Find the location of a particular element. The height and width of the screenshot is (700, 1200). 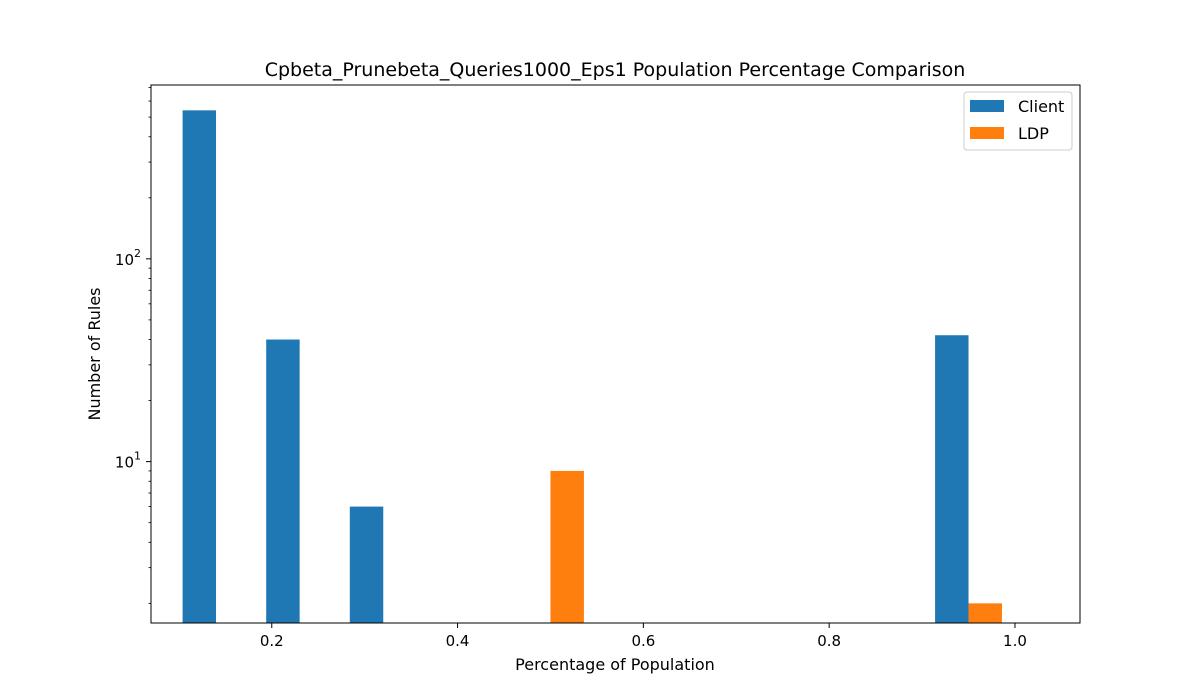

x-axis: 0.2 0.4 0.6 0.8 1.0 is located at coordinates (643, 636).